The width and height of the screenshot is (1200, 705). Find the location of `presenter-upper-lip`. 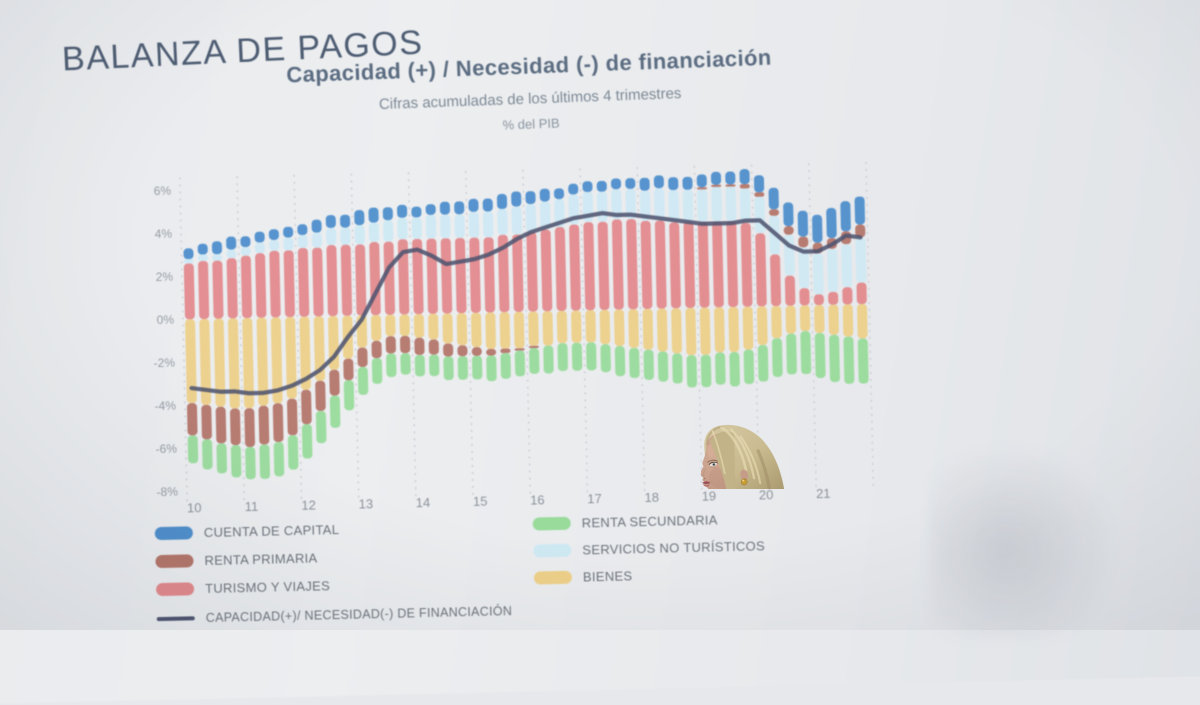

presenter-upper-lip is located at coordinates (706, 482).